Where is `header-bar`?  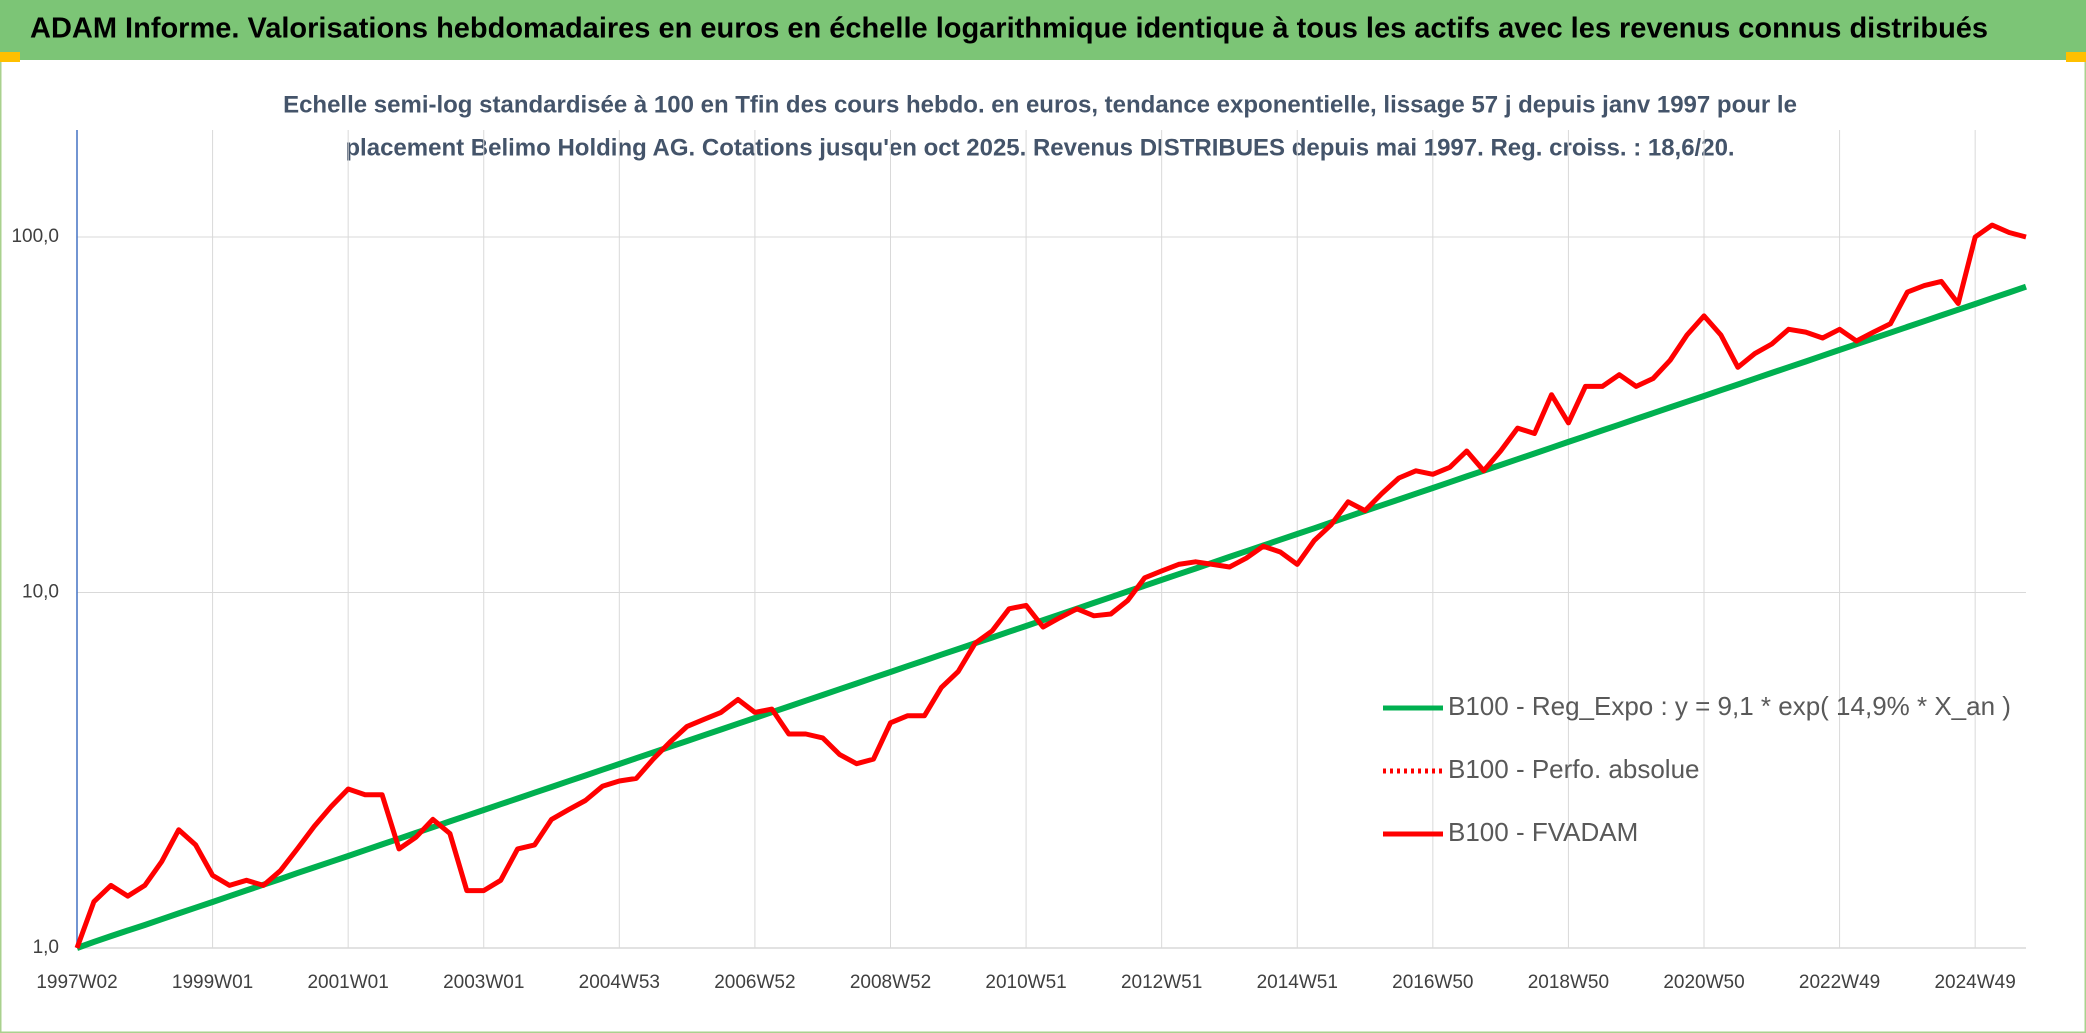 header-bar is located at coordinates (1043, 30).